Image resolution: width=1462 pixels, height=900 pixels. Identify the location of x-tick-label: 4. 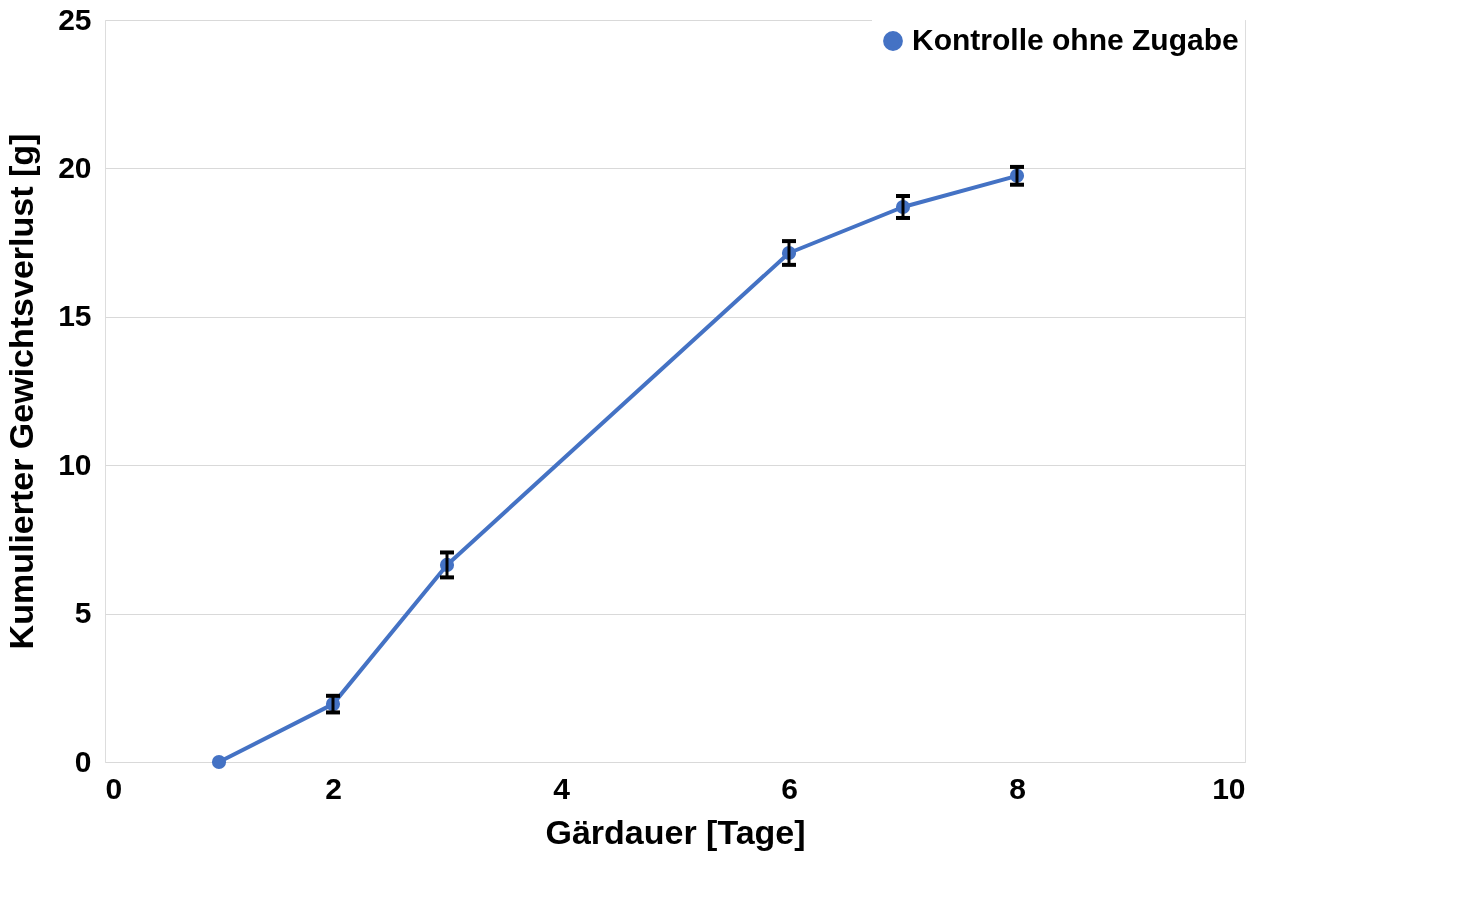
(562, 788).